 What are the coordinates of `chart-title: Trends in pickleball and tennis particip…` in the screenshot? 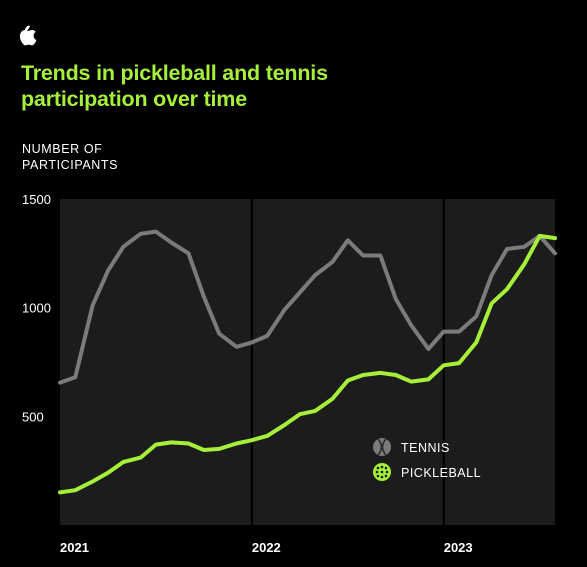 It's located at (174, 86).